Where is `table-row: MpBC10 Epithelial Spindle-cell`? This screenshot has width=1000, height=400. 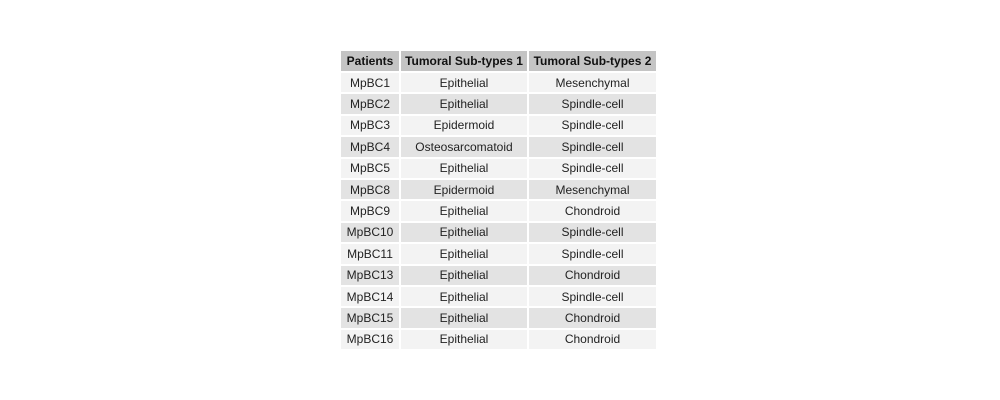
table-row: MpBC10 Epithelial Spindle-cell is located at coordinates (498, 232).